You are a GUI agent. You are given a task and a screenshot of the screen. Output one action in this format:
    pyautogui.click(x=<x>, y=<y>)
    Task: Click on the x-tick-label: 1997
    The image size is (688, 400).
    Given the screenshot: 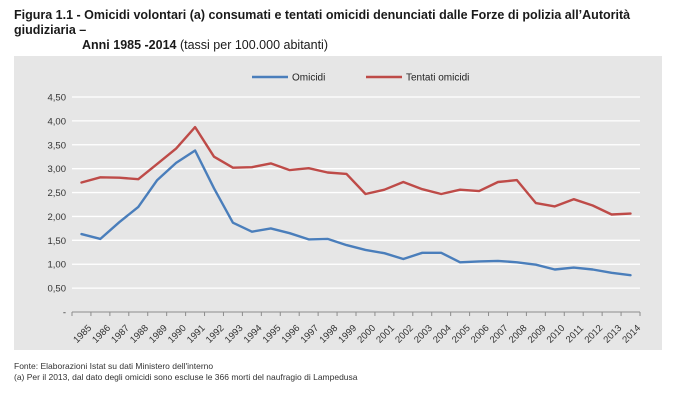 What is the action you would take?
    pyautogui.click(x=310, y=334)
    